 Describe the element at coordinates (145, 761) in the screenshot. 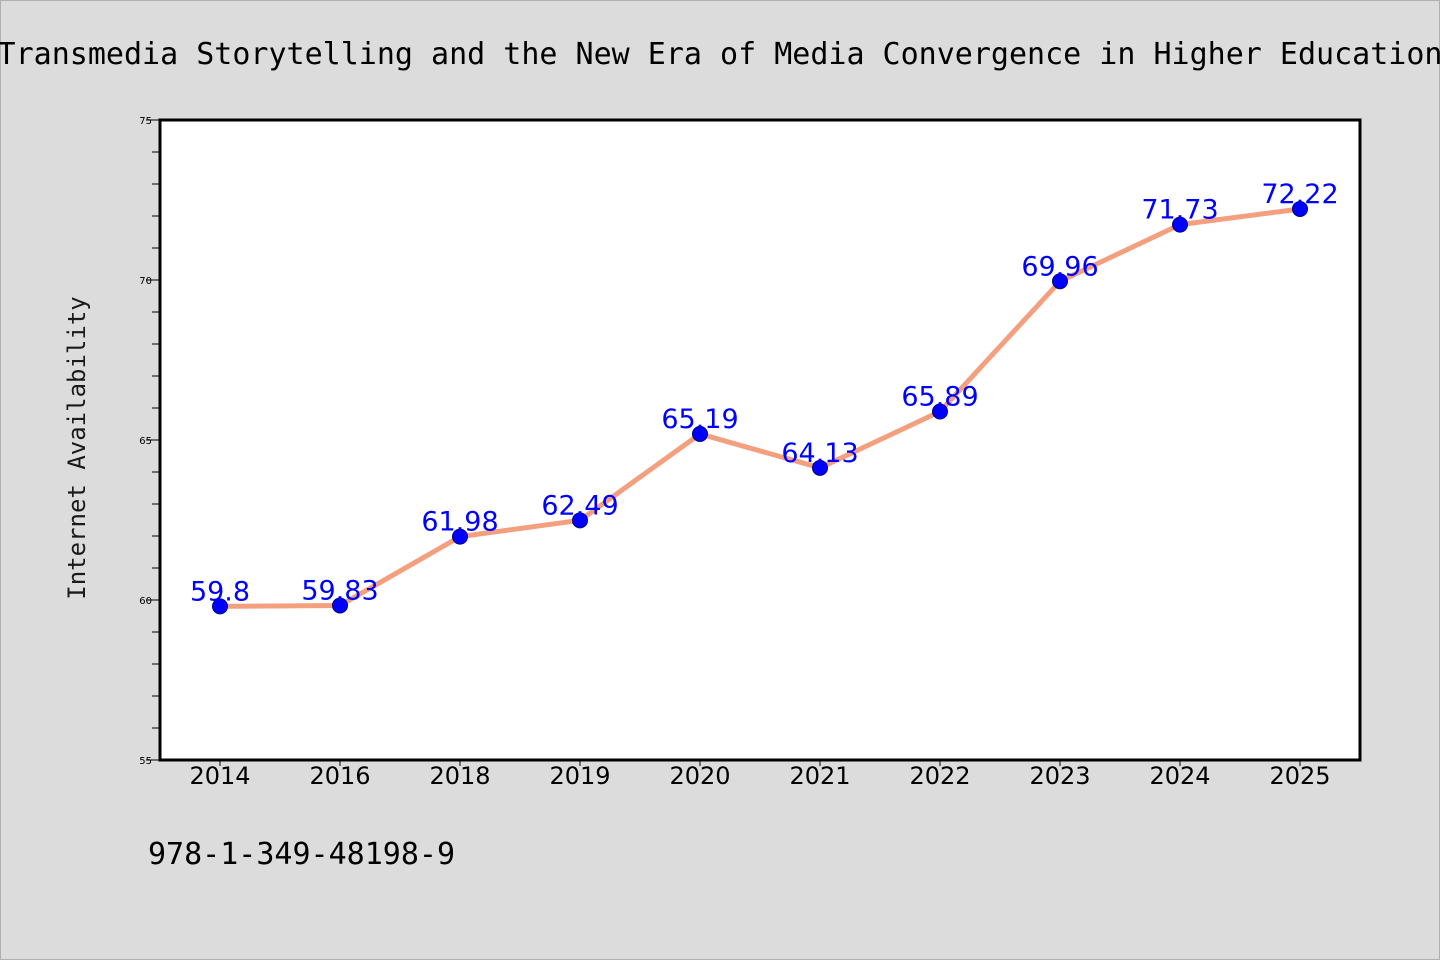

I see `y-tick-label: 55` at that location.